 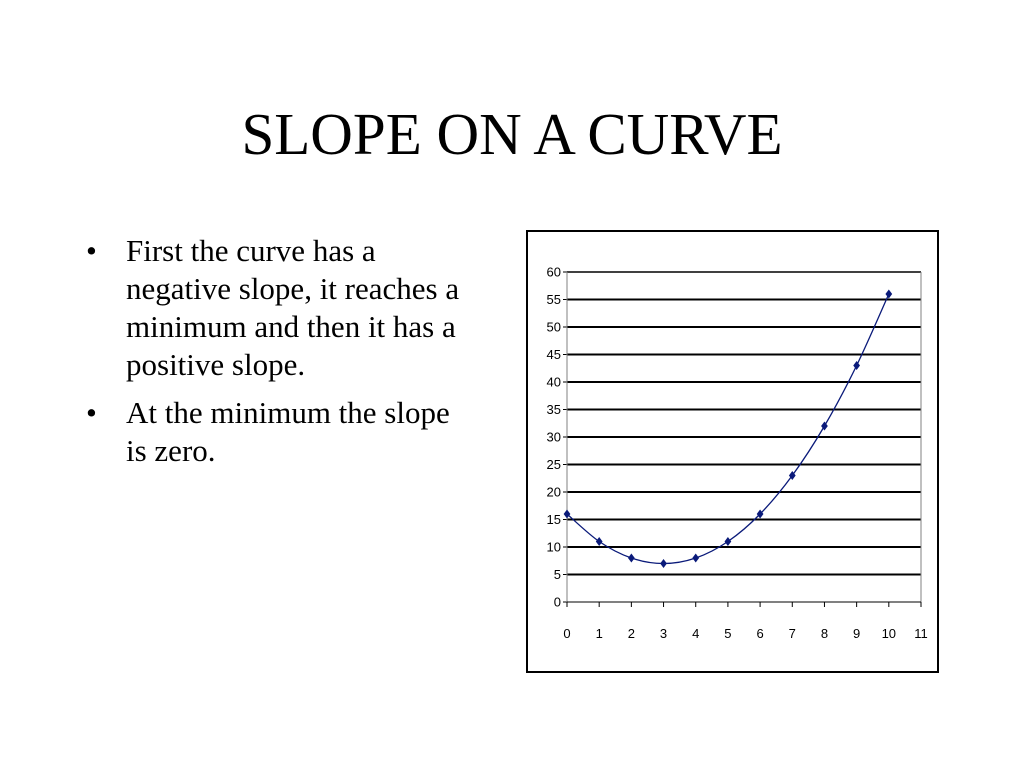 I want to click on y-tick-label: 50, so click(x=554, y=327).